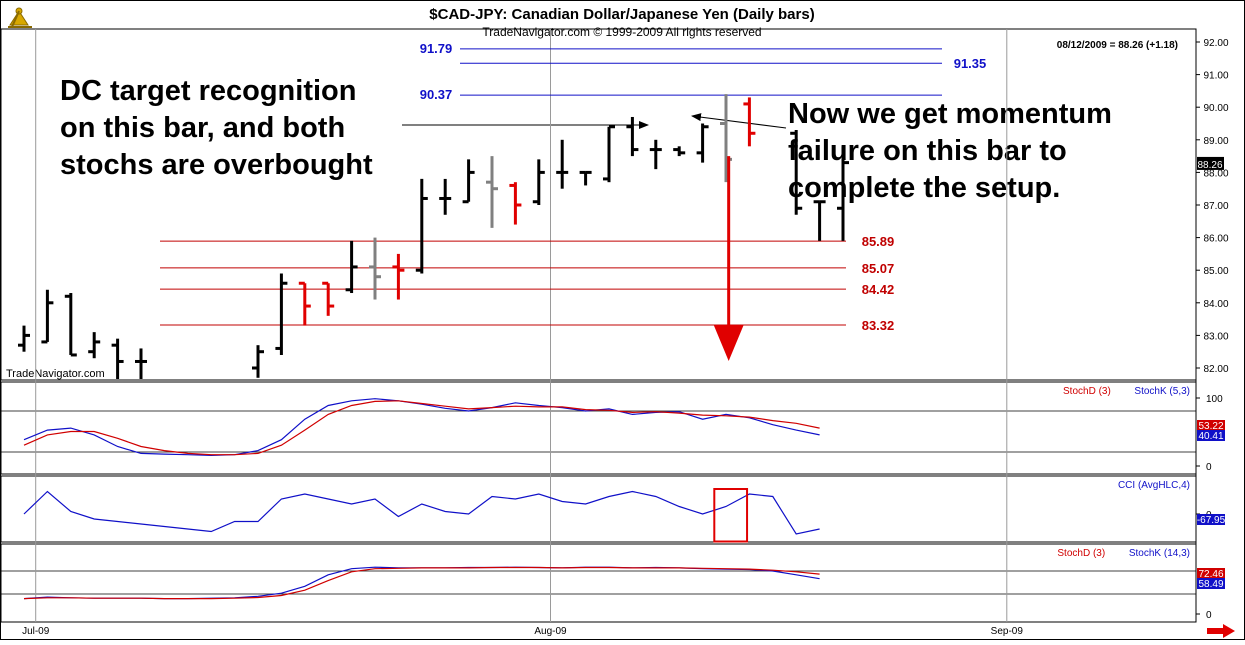 The width and height of the screenshot is (1245, 645). What do you see at coordinates (878, 268) in the screenshot?
I see `support-level-label: 85.07` at bounding box center [878, 268].